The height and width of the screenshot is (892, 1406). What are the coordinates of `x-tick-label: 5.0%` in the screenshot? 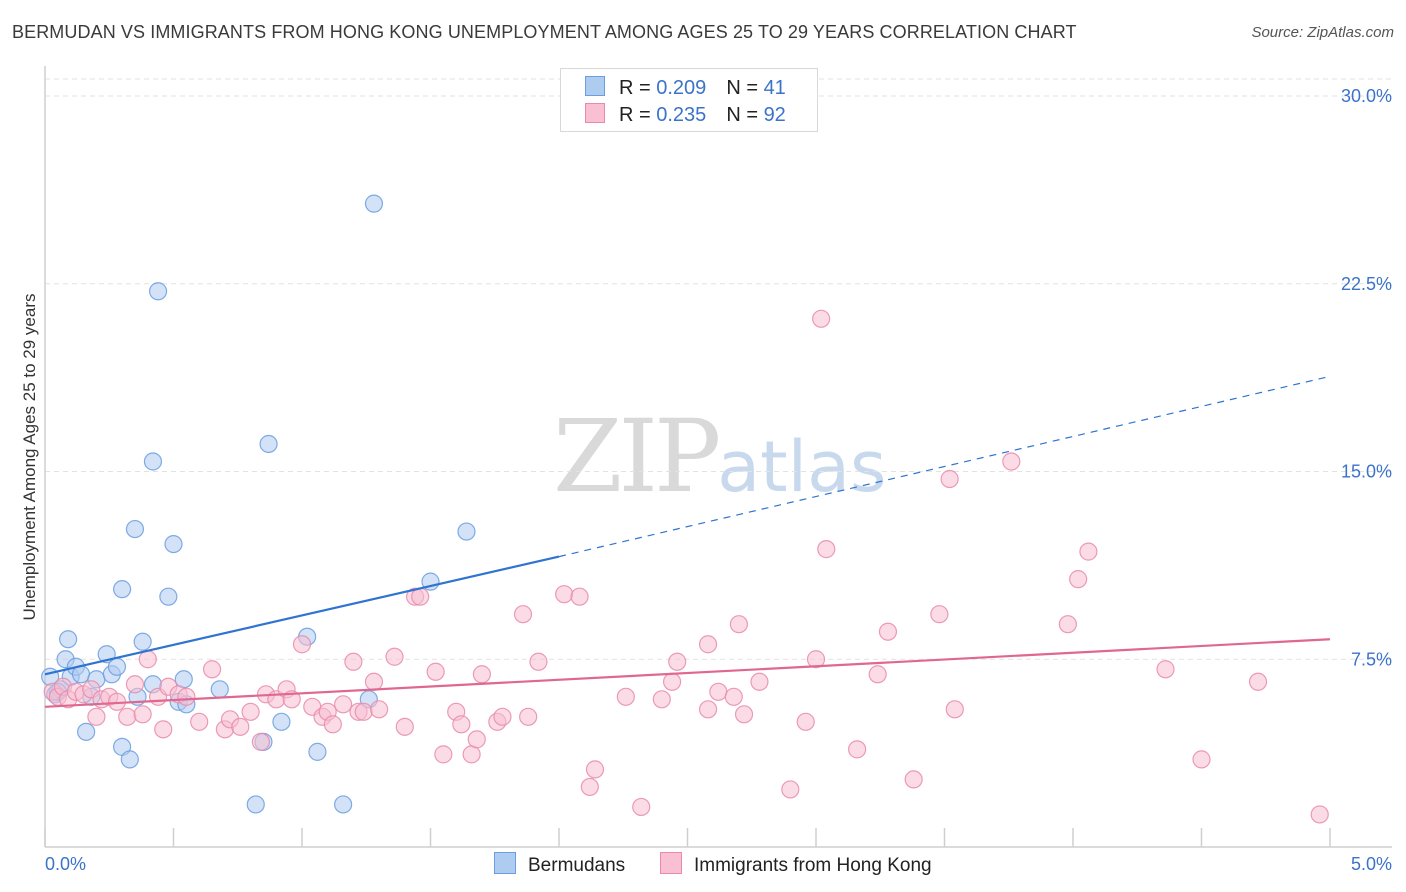 It's located at (1371, 864).